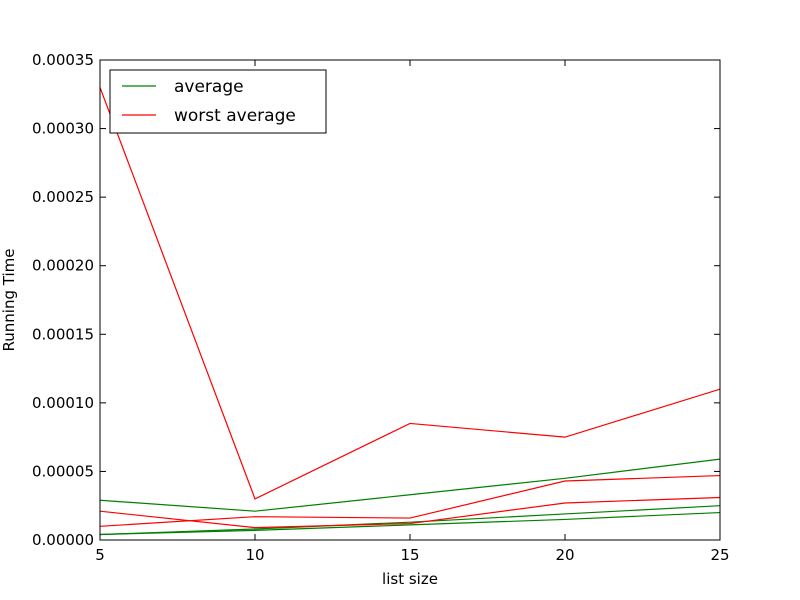  Describe the element at coordinates (63, 403) in the screenshot. I see `y-tick-label: 0.00010` at that location.